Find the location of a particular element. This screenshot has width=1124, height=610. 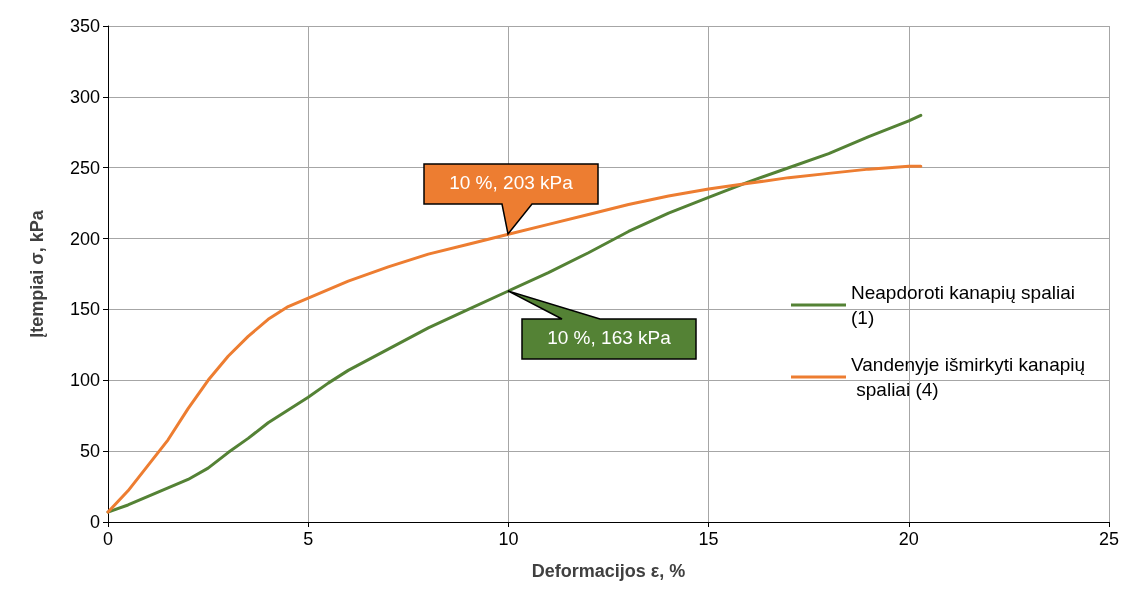

y-tick-label: 250 is located at coordinates (84, 167).